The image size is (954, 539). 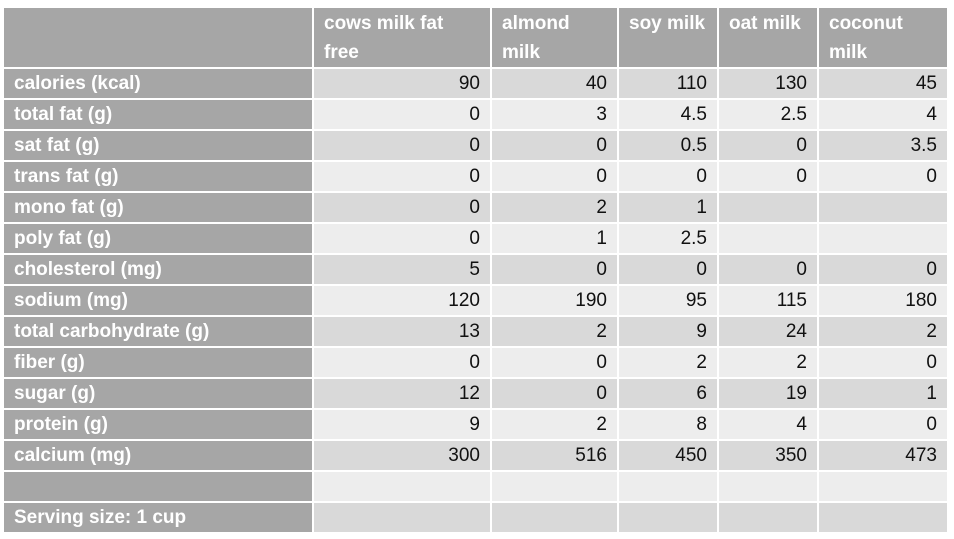 What do you see at coordinates (768, 300) in the screenshot?
I see `table-cell: 115` at bounding box center [768, 300].